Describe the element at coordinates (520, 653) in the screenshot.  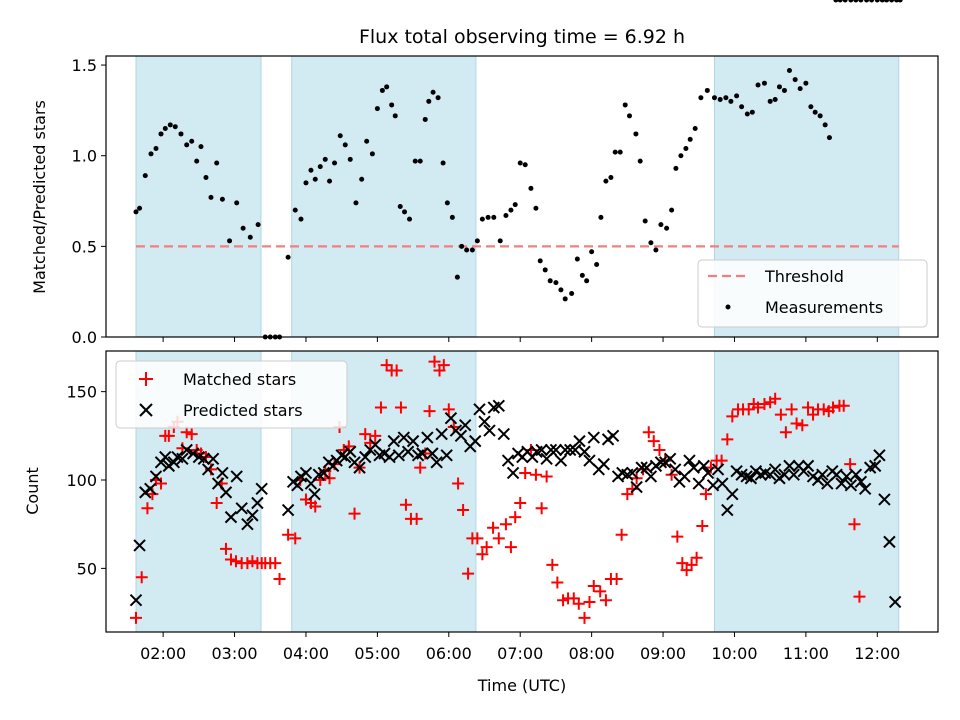
I see `x-tick-label: 07:00` at that location.